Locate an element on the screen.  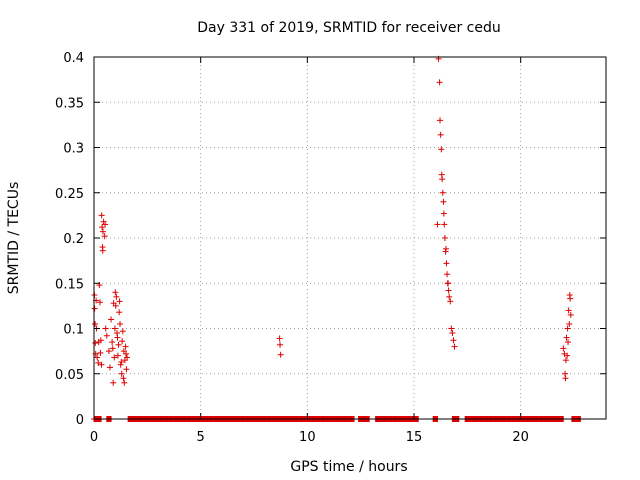
y-tick-labels: 0 0.05 0.1 0.15 0.2 0.25 0.3 0.35 0.4 is located at coordinates (69, 239).